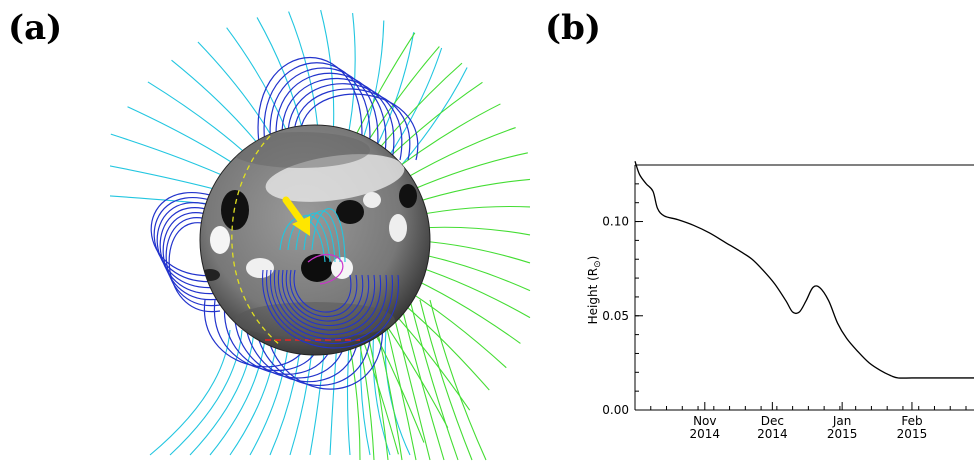 The height and width of the screenshot is (468, 974). What do you see at coordinates (35, 28) in the screenshot?
I see `panel-label-a: (a)` at bounding box center [35, 28].